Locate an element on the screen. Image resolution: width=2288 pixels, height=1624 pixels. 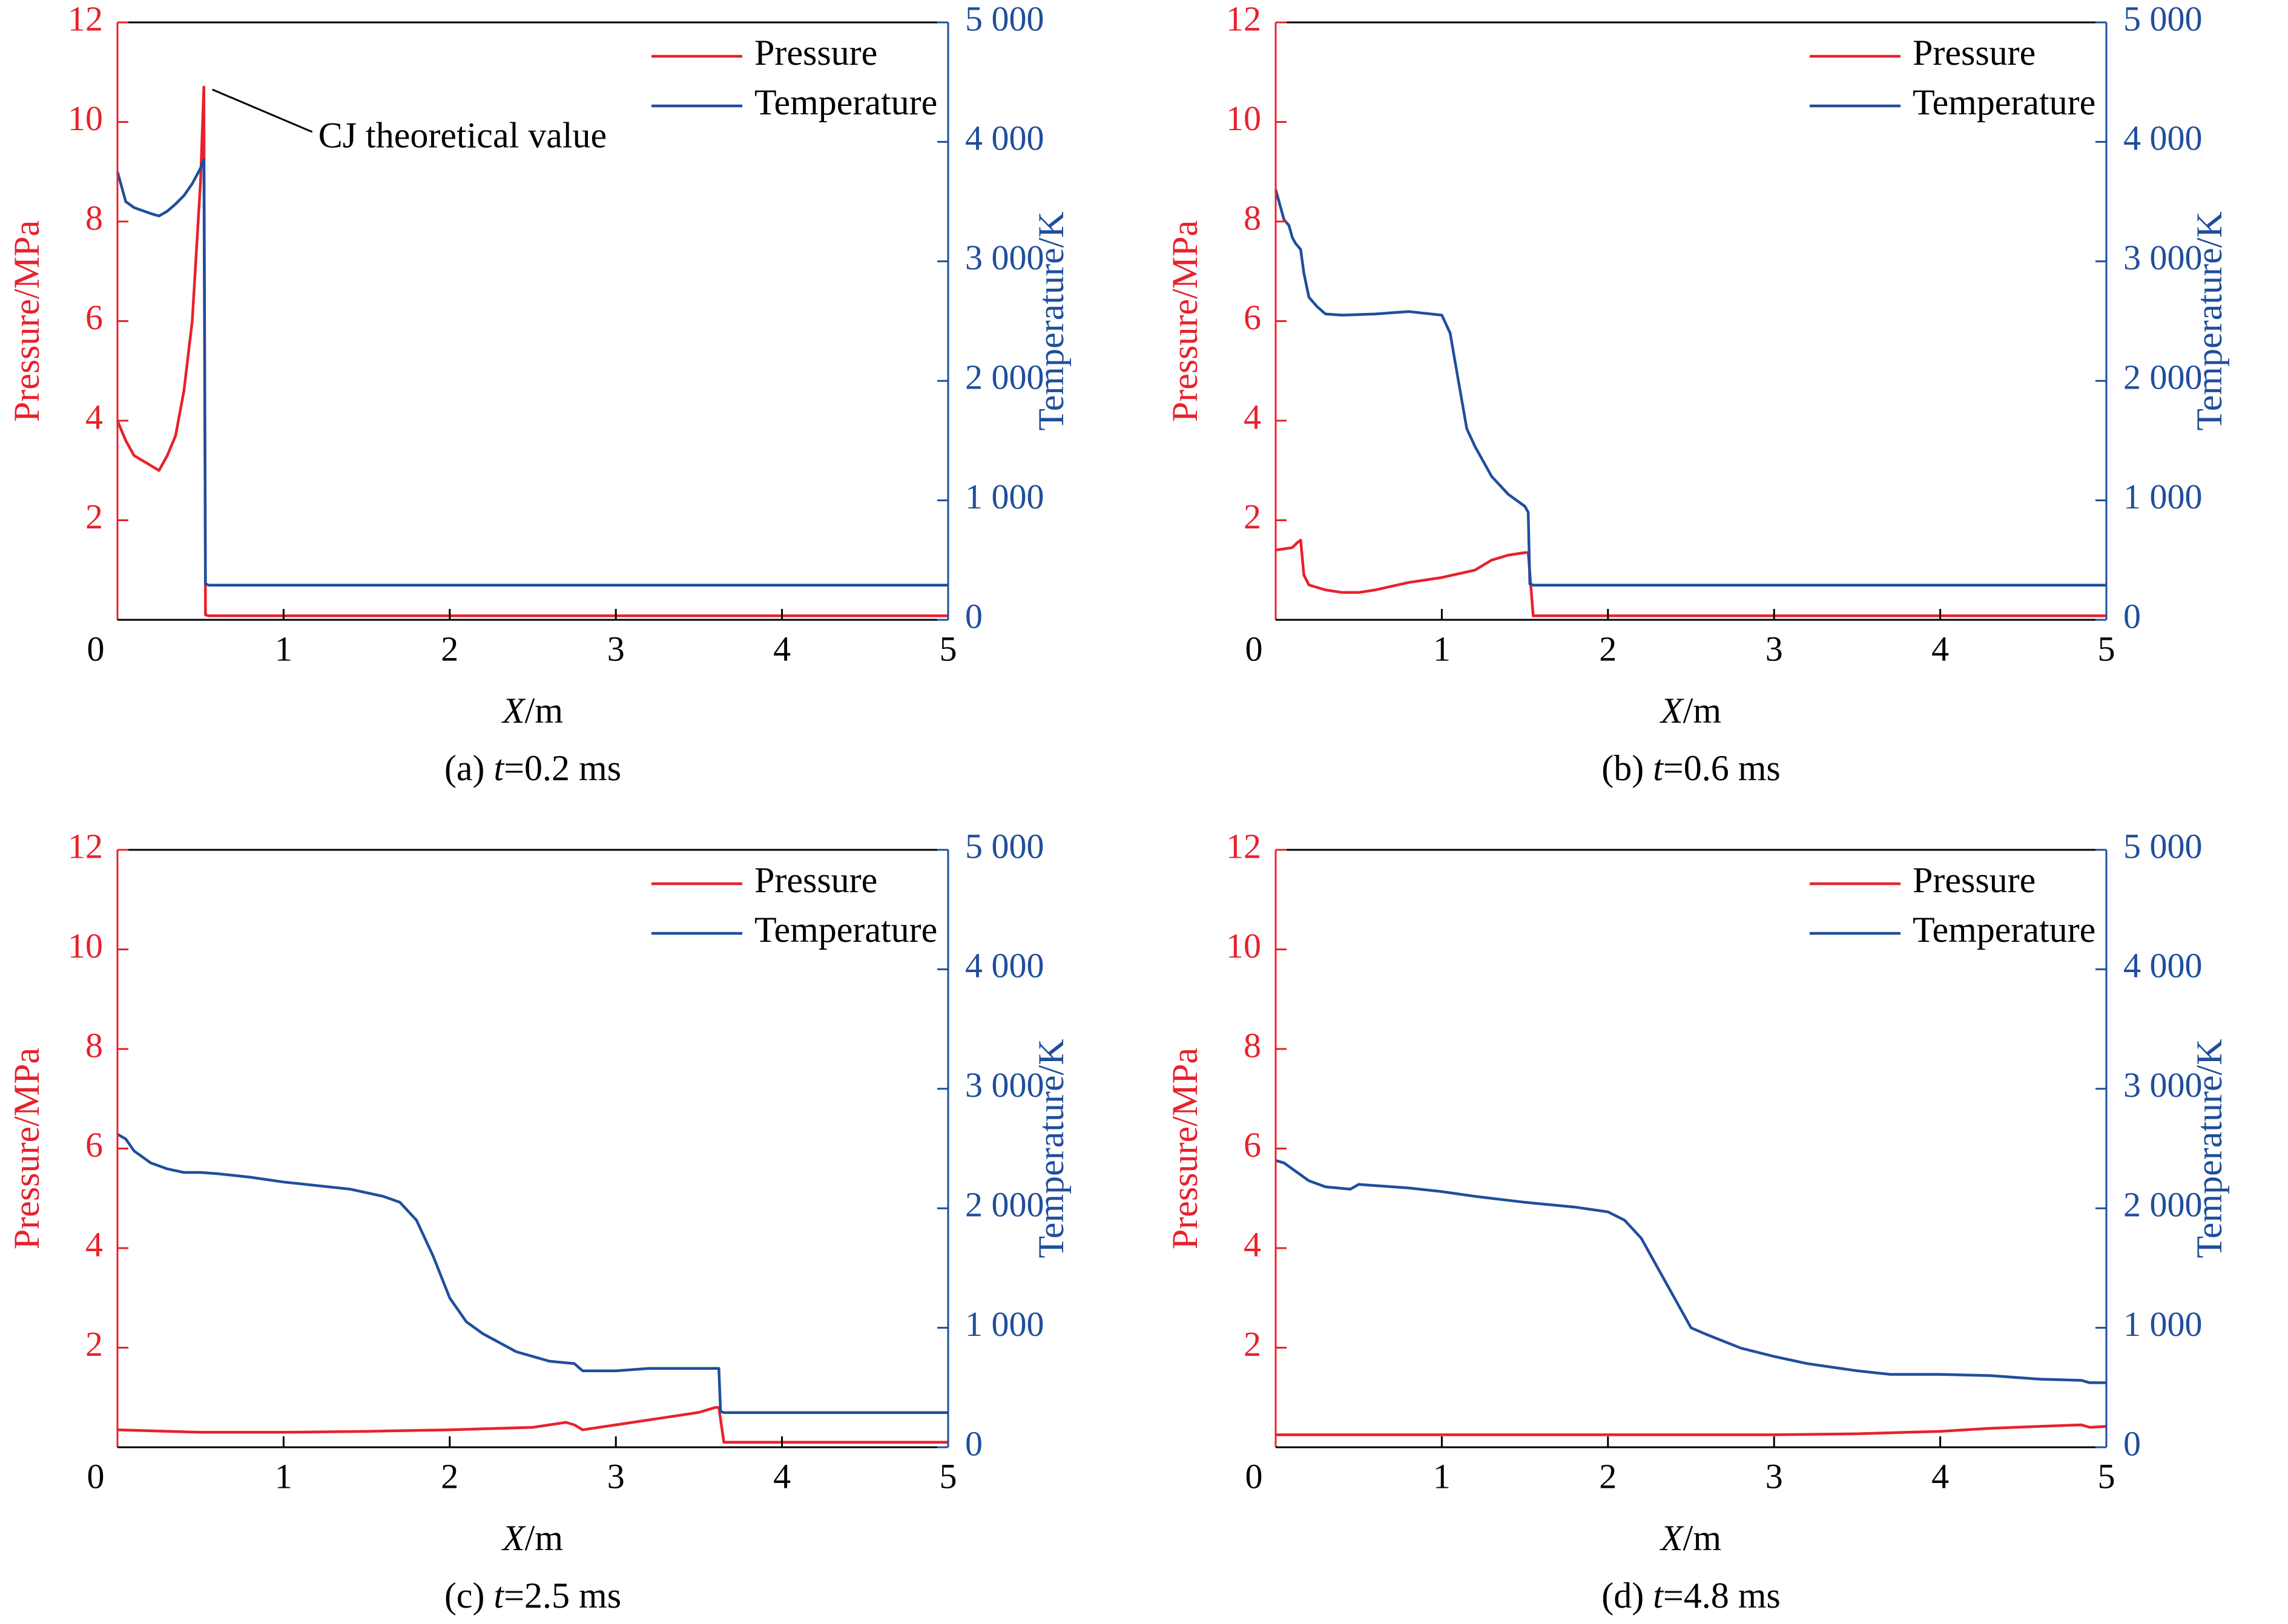
annotation-leader-line is located at coordinates (262, 110).